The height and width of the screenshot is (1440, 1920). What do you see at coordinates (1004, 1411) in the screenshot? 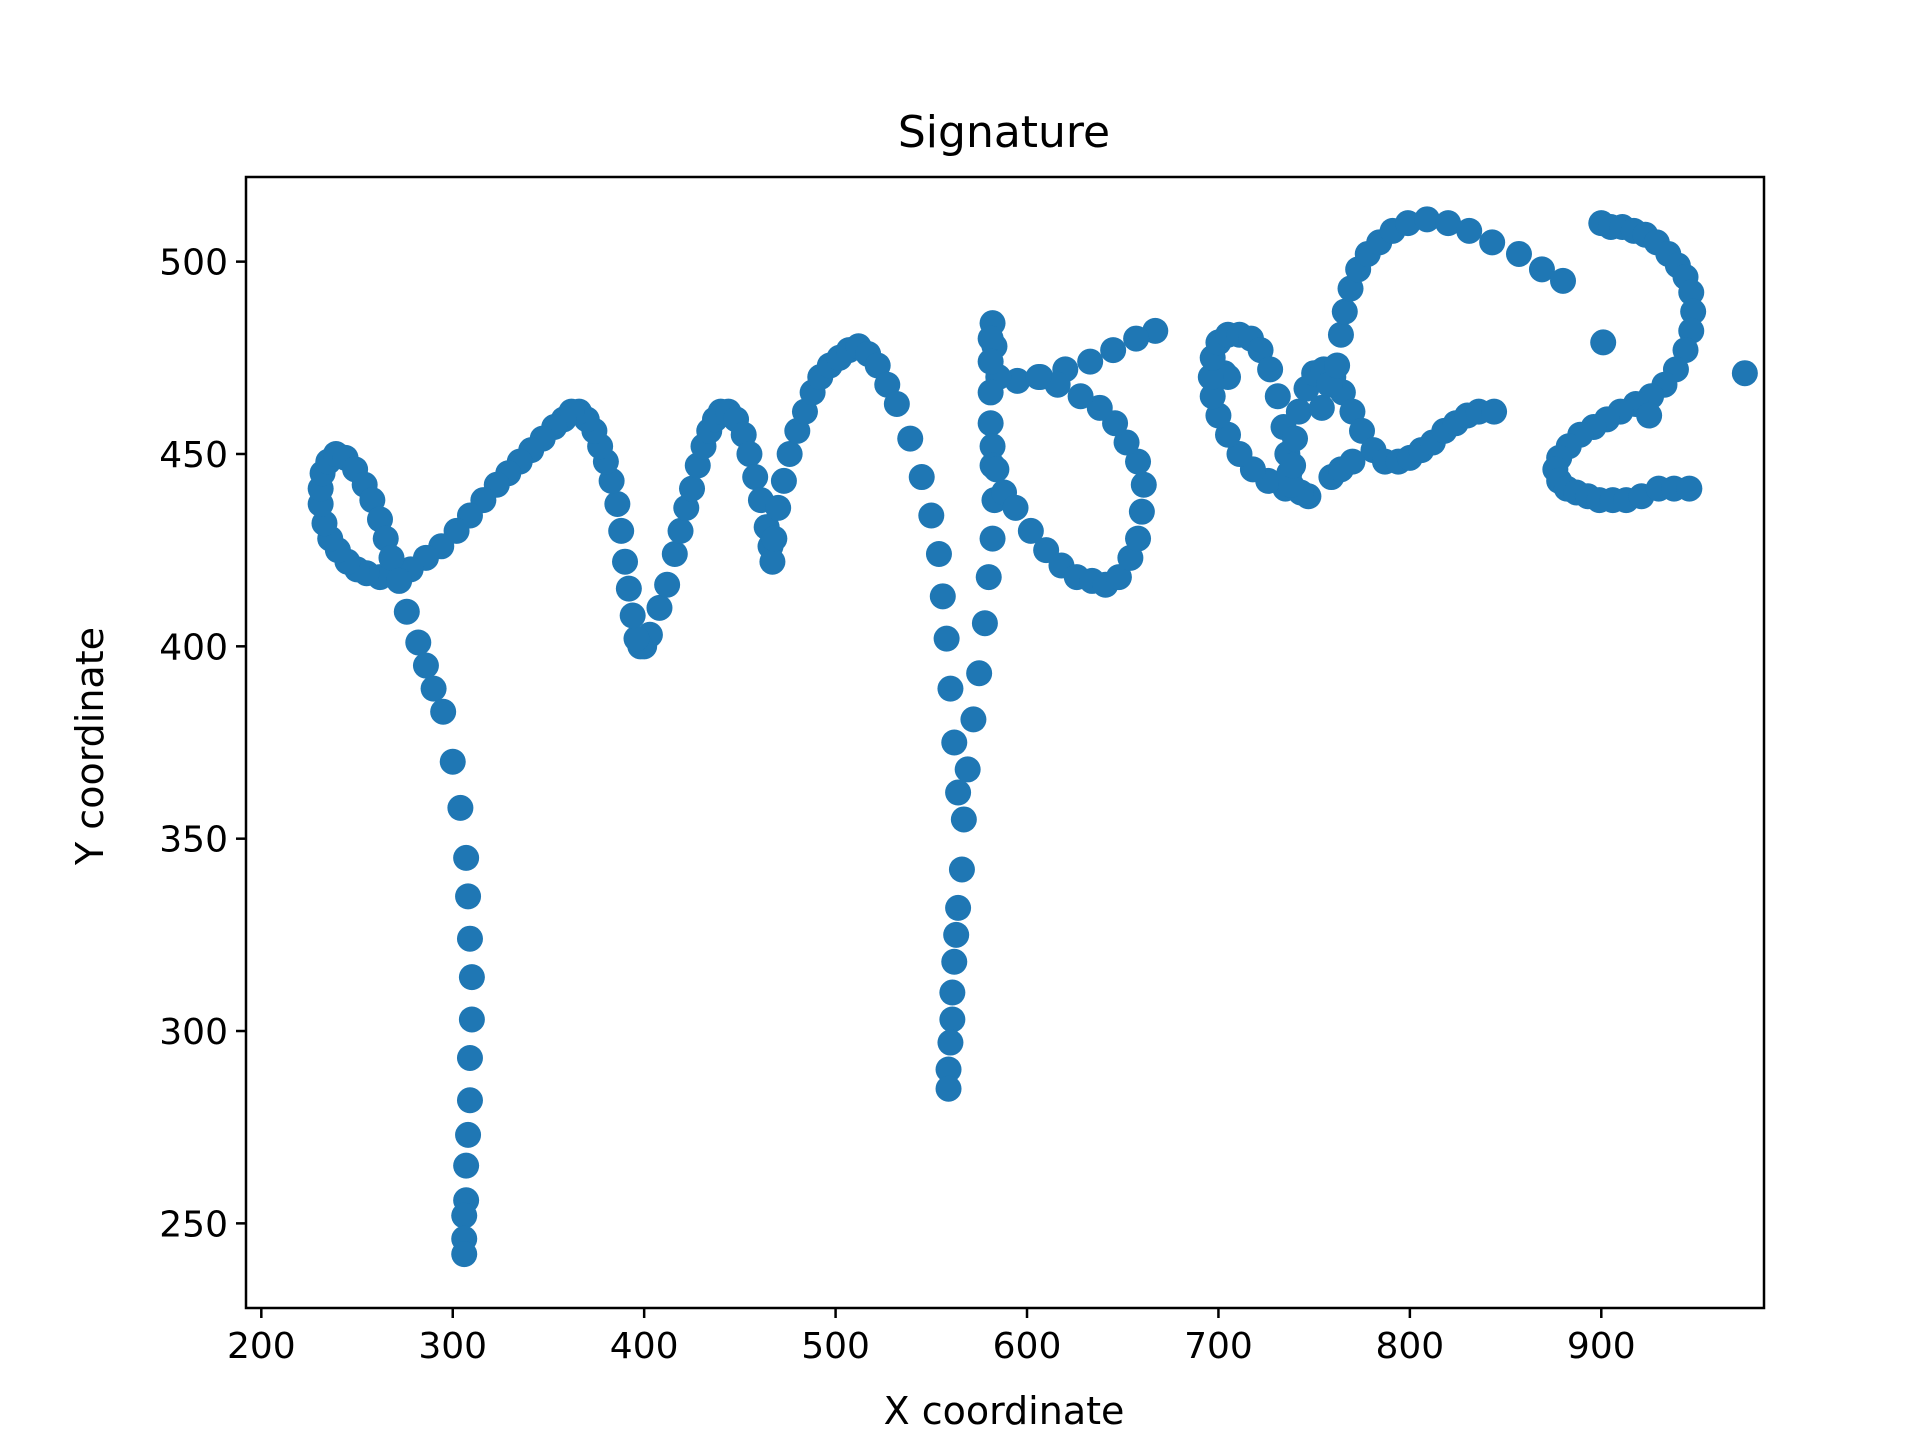
I see `x-axis-label: X coordinate` at bounding box center [1004, 1411].